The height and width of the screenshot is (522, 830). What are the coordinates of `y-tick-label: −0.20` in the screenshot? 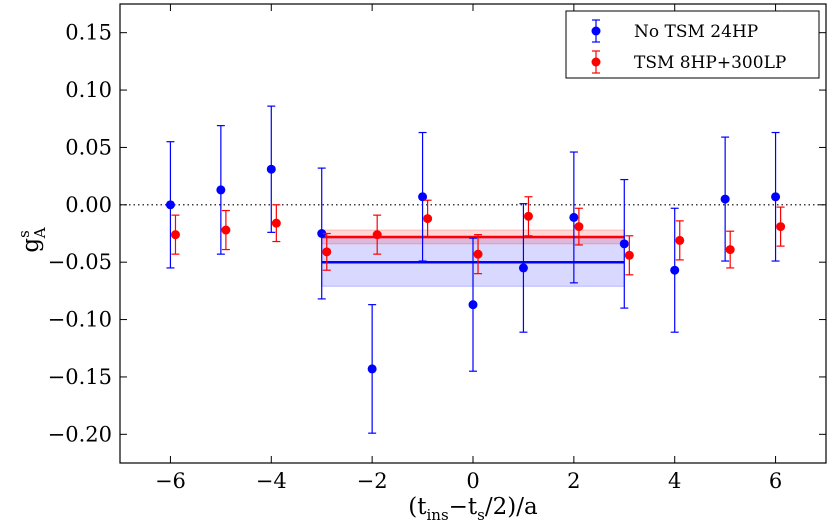 It's located at (80, 434).